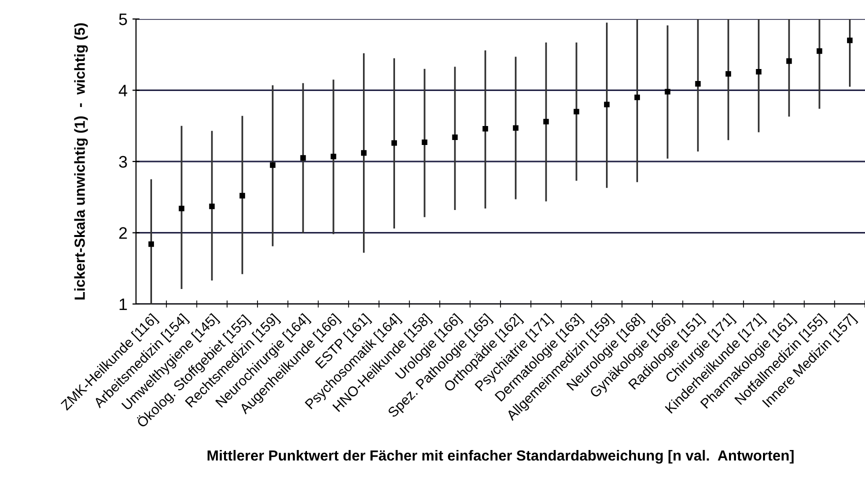 The width and height of the screenshot is (865, 481). Describe the element at coordinates (123, 304) in the screenshot. I see `y-tick-label: 1` at that location.